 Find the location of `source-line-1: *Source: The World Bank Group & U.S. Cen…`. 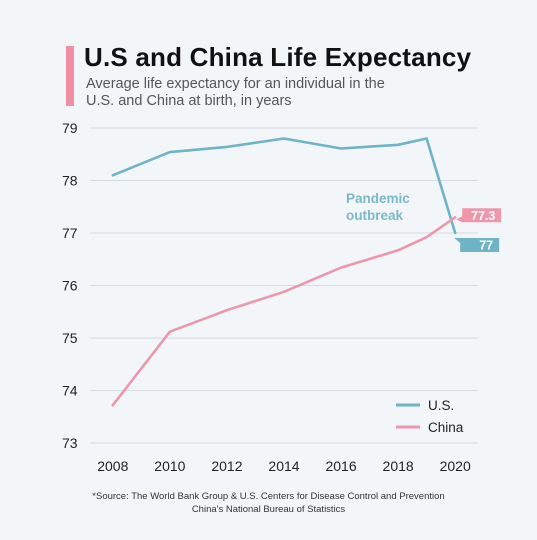

source-line-1: *Source: The World Bank Group & U.S. Cen… is located at coordinates (268, 496).